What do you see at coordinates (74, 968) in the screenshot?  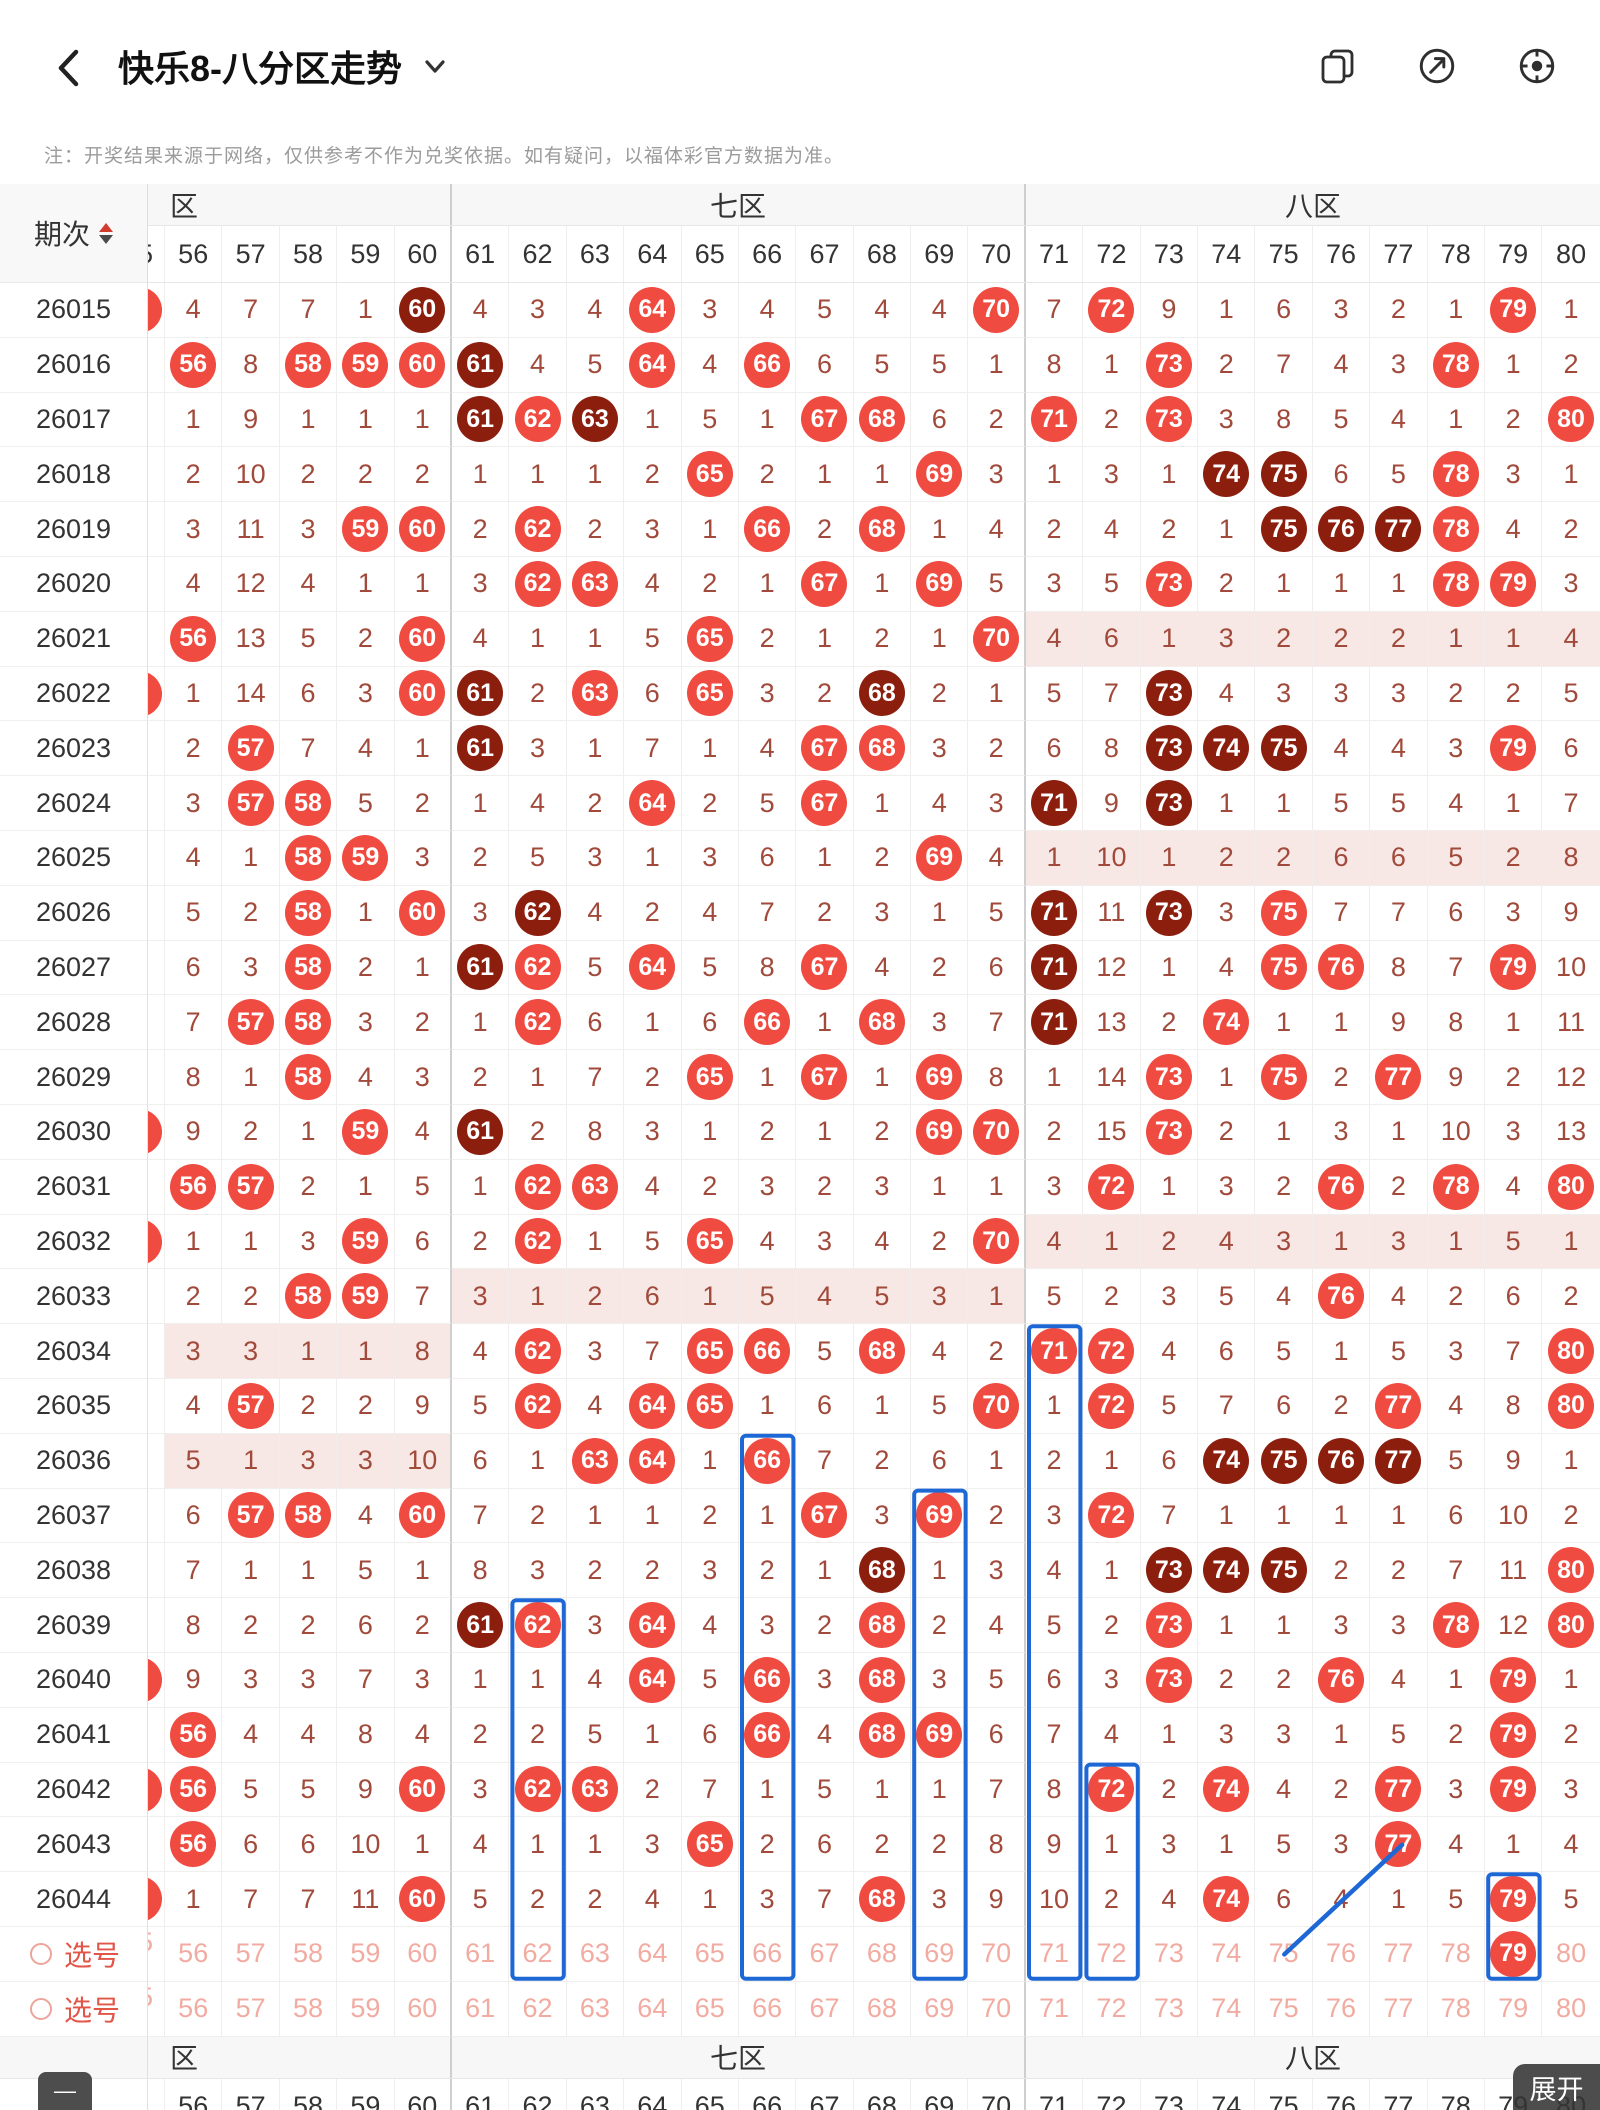 I see `period-cell: 26027` at bounding box center [74, 968].